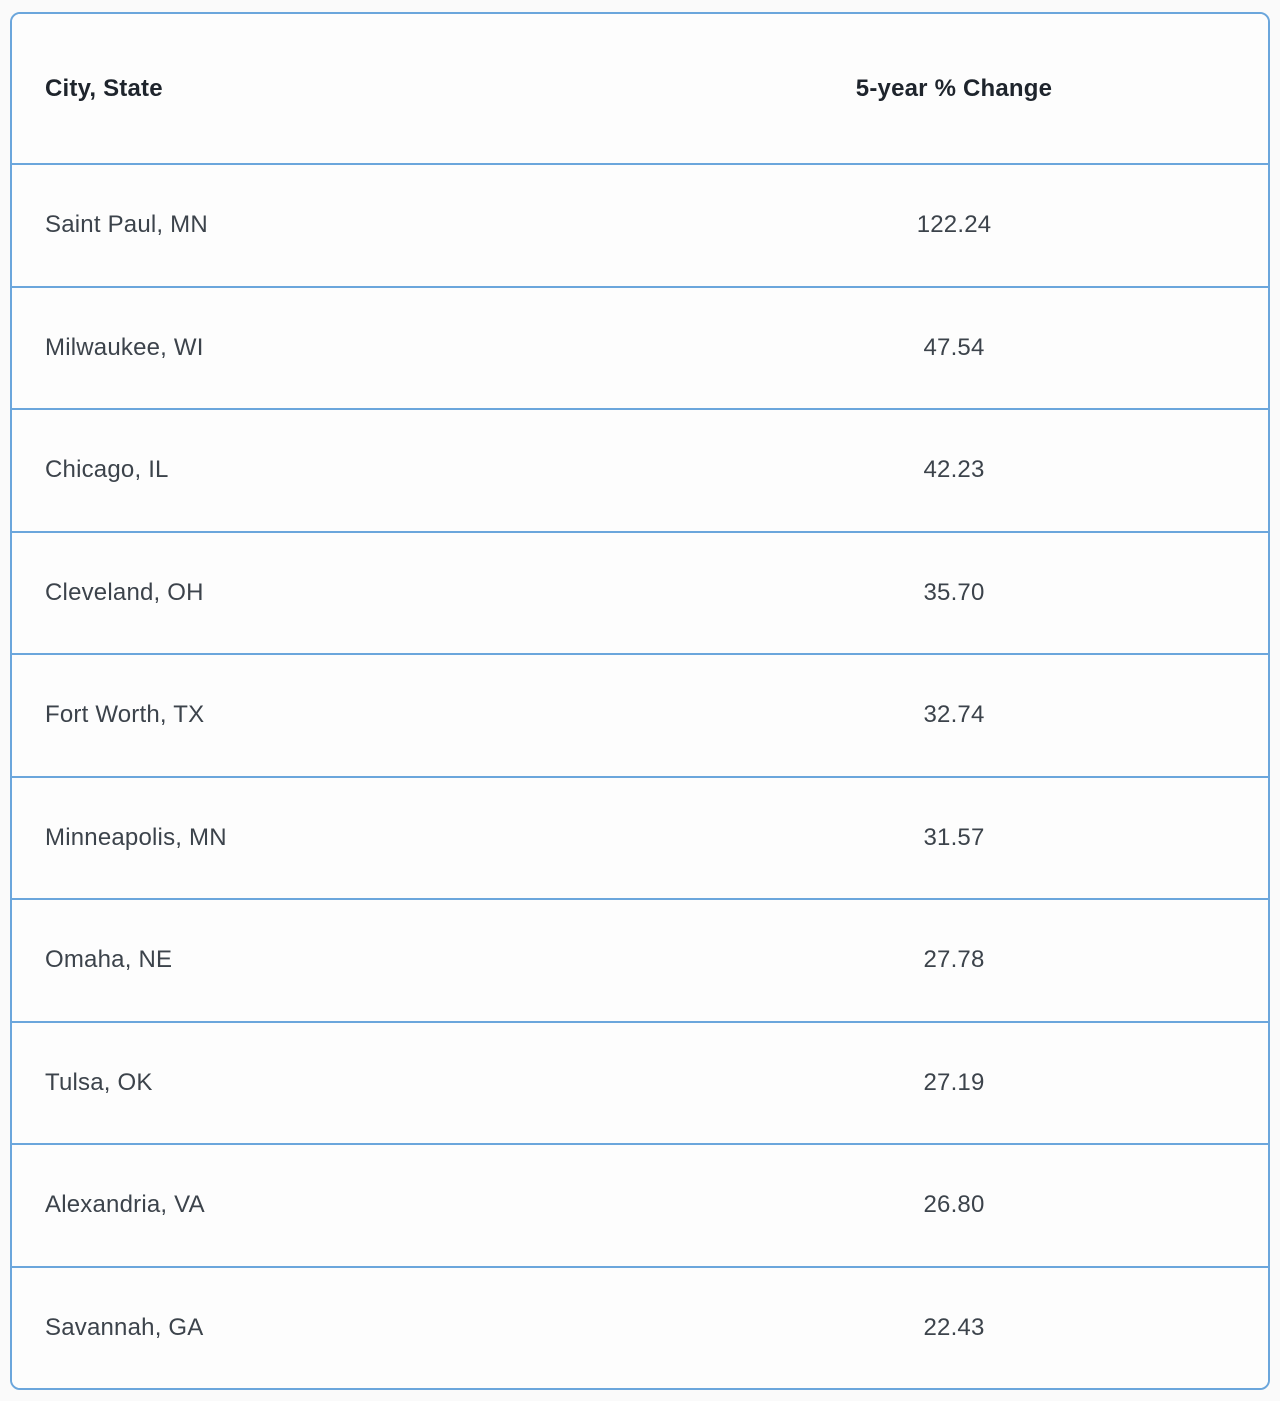 This screenshot has width=1280, height=1401. What do you see at coordinates (640, 226) in the screenshot?
I see `table-row: Saint Paul, MN 122.24` at bounding box center [640, 226].